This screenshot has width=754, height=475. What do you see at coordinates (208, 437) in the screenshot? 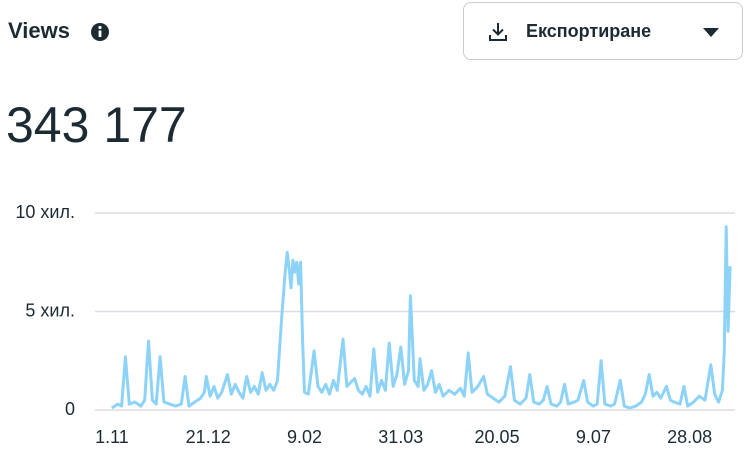
I see `x-tick-label: 21.12` at bounding box center [208, 437].